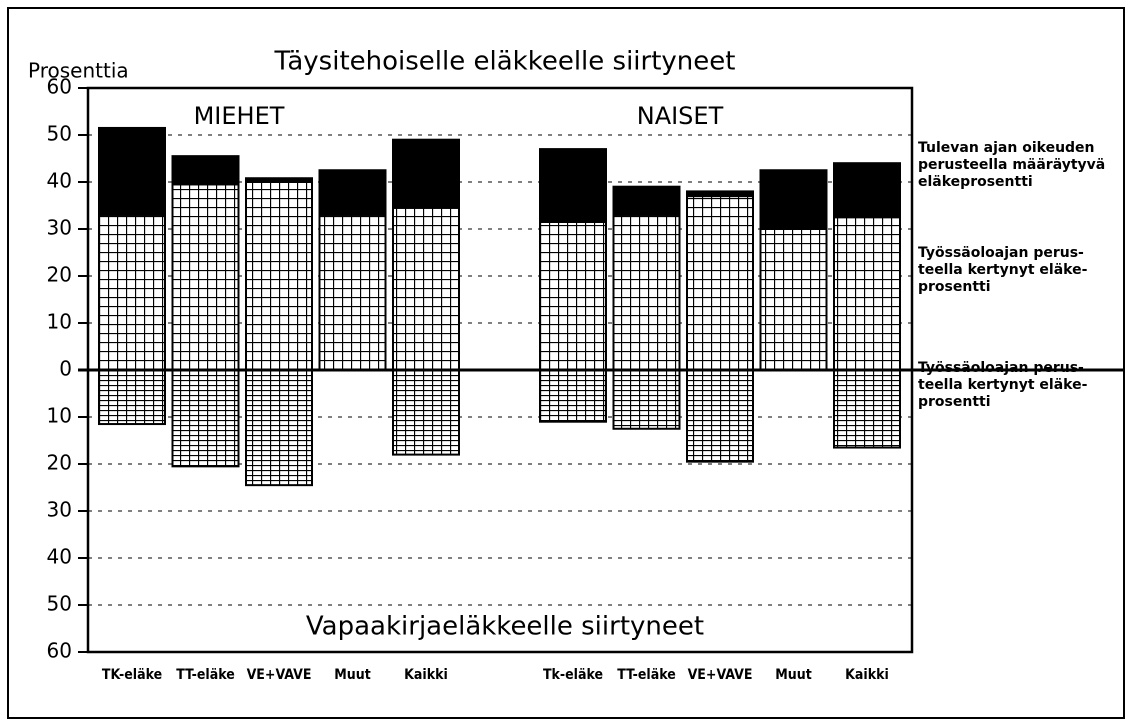  What do you see at coordinates (78, 71) in the screenshot?
I see `y-axis-label: Prosenttia` at bounding box center [78, 71].